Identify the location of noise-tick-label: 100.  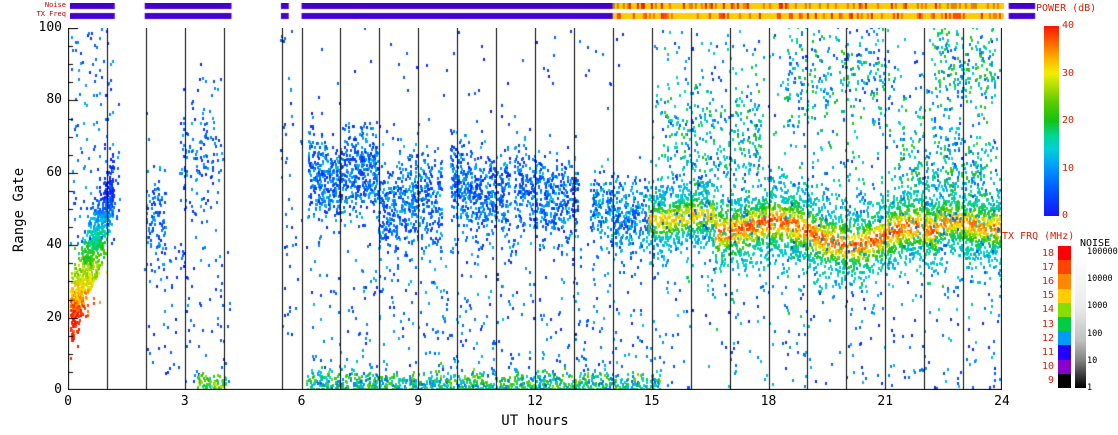
(1095, 333).